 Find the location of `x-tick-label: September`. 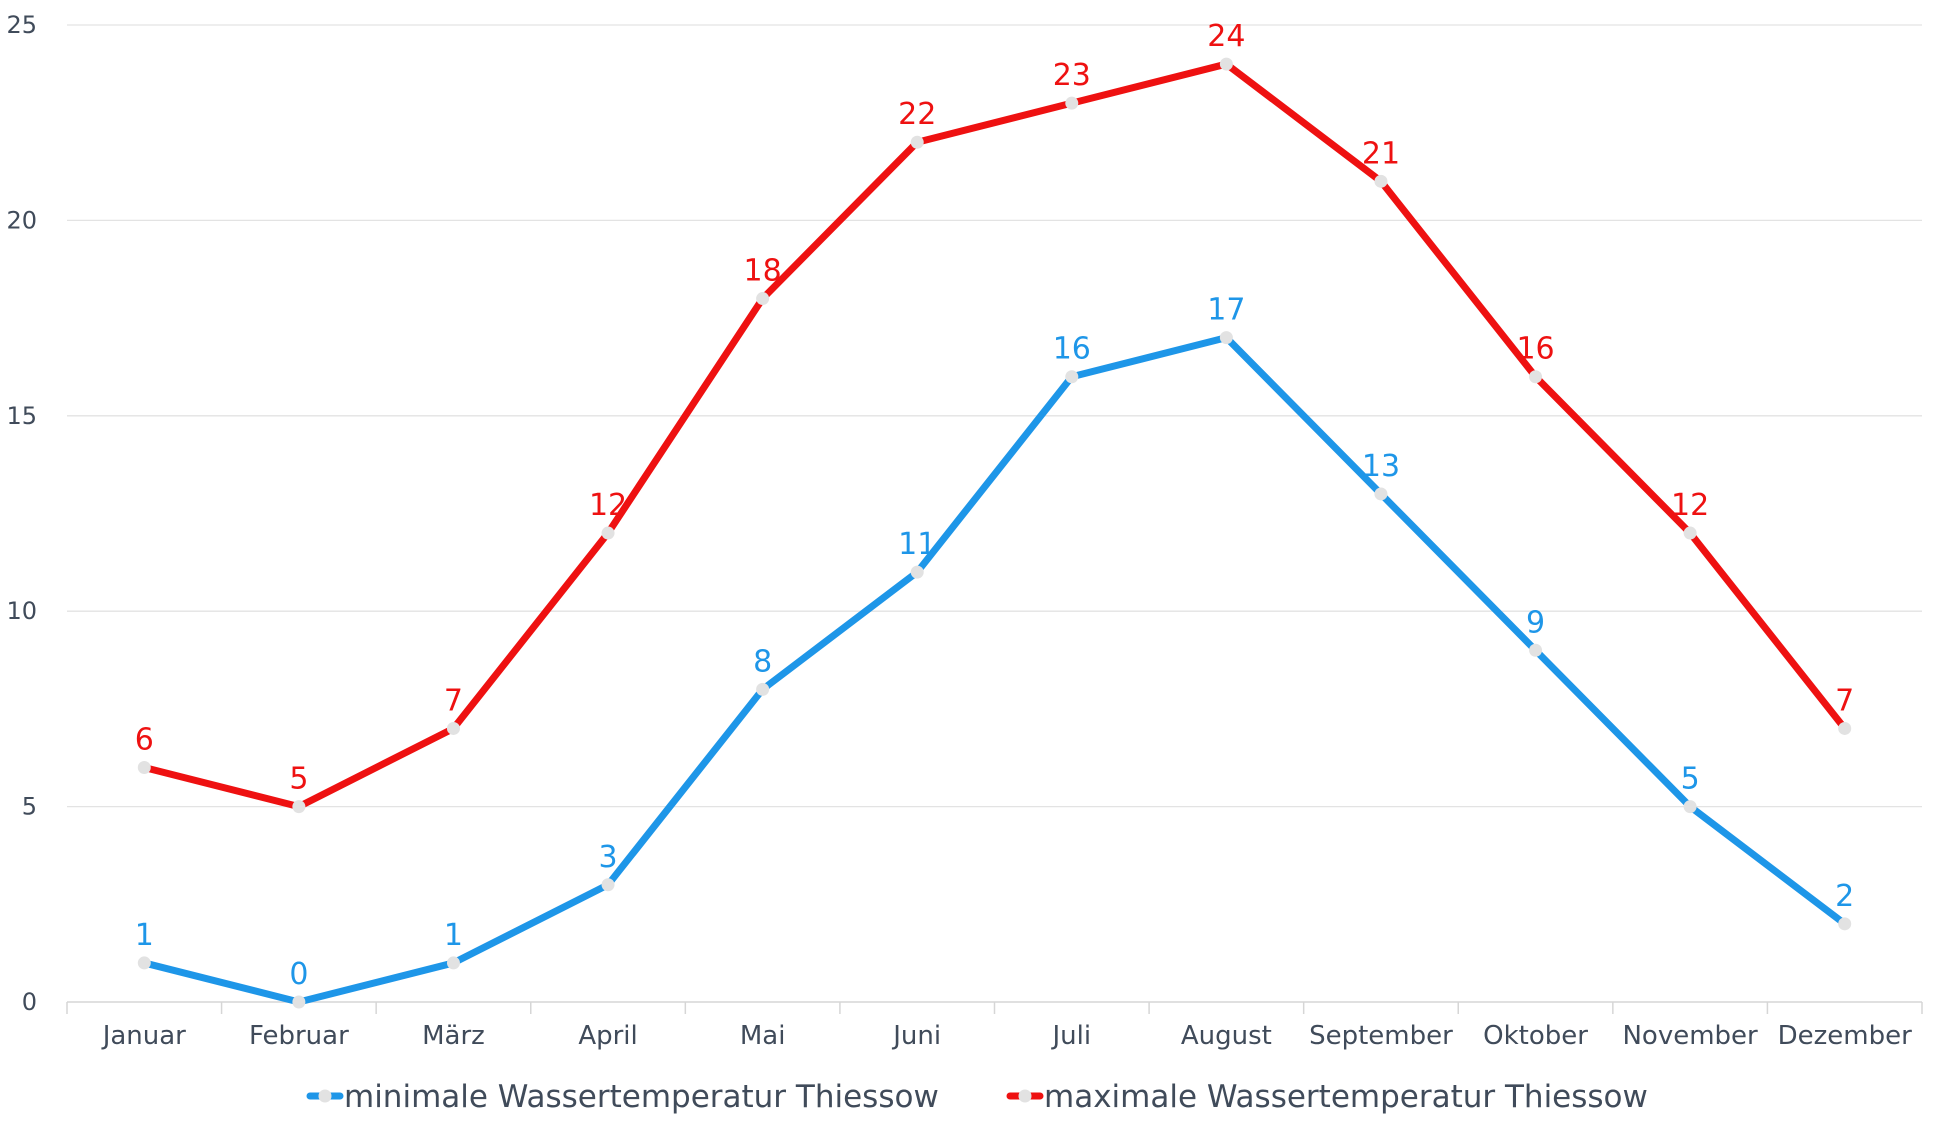

x-tick-label: September is located at coordinates (1381, 1036).